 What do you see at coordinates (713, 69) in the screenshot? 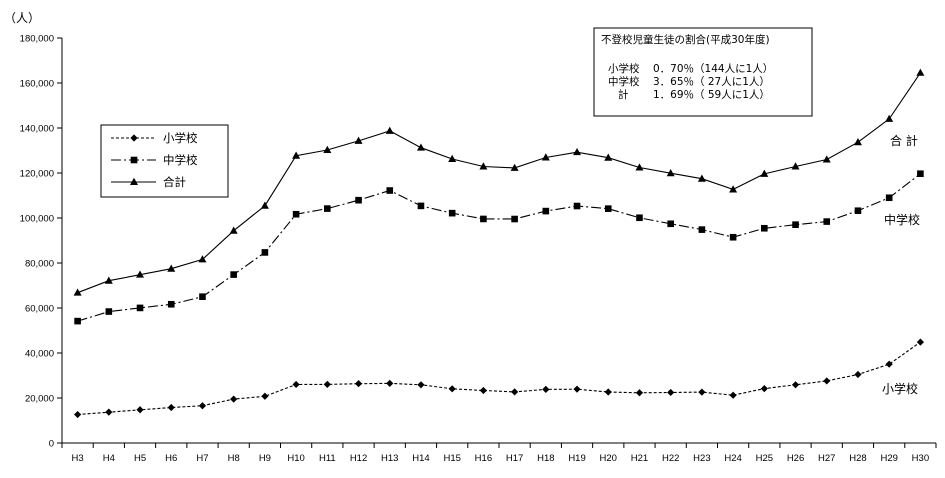
I see `info-row-elementary-value: 0．70％（144人に1人）` at bounding box center [713, 69].